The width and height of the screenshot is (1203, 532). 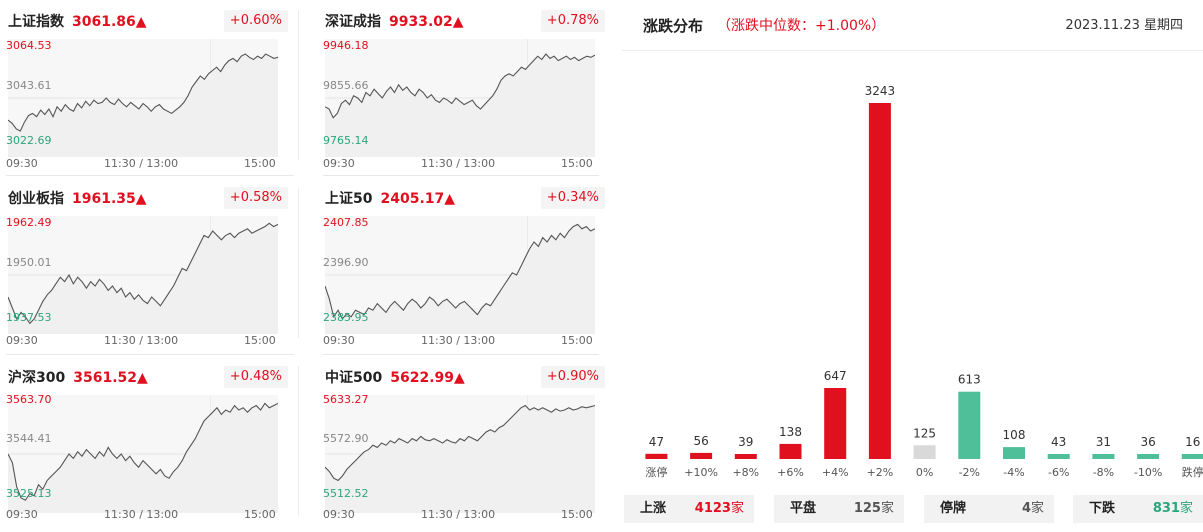 I want to click on trading-date: 2023.11.23 星期四, so click(x=1124, y=25).